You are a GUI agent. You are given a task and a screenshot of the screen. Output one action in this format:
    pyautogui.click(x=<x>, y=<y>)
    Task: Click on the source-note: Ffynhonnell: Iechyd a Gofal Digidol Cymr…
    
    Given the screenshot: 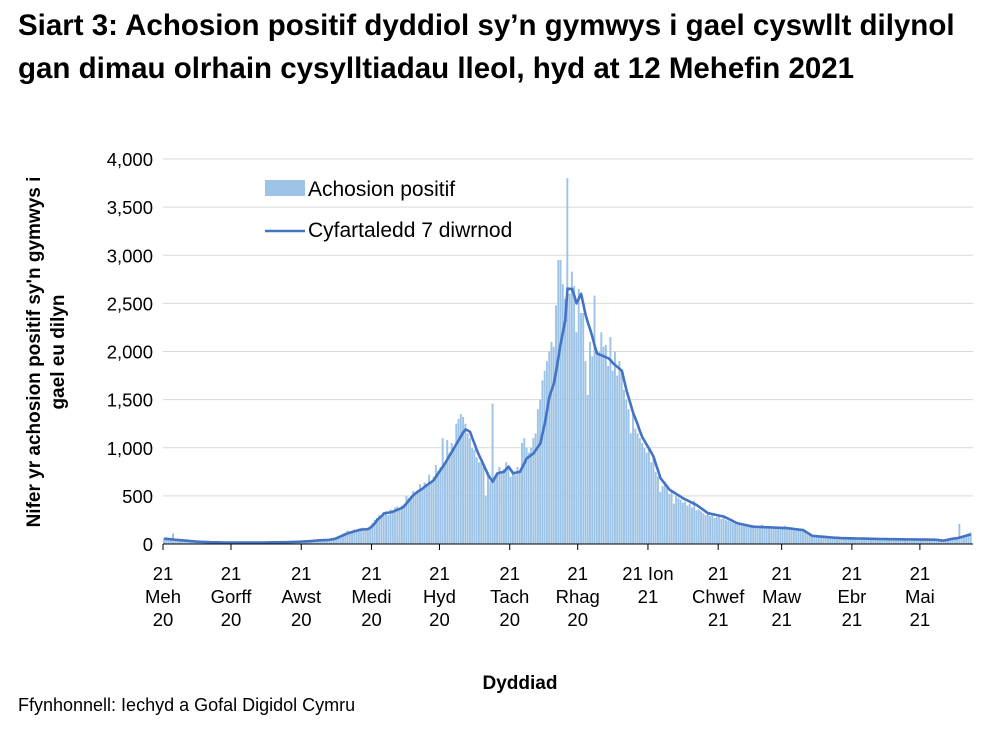 What is the action you would take?
    pyautogui.click(x=187, y=705)
    